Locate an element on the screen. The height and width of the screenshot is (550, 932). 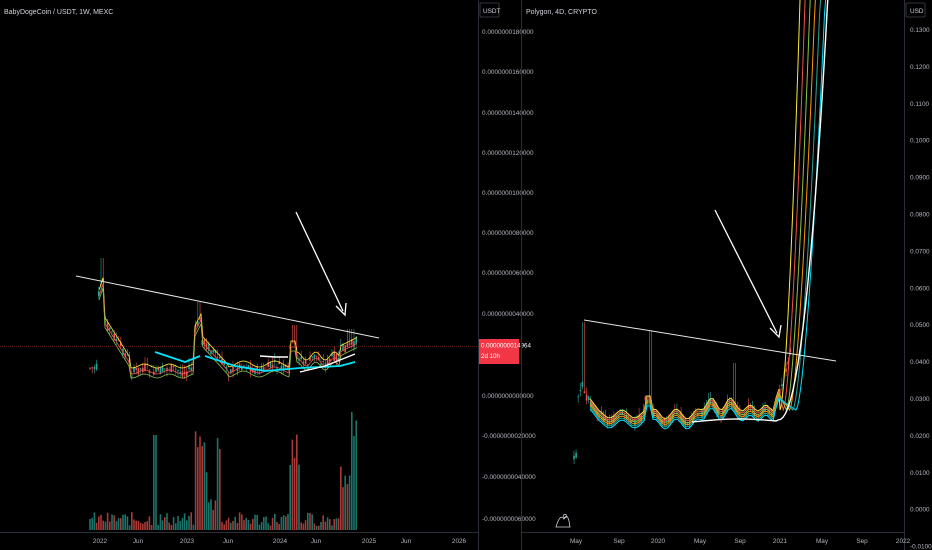
left-unit-label: USDT is located at coordinates (491, 11).